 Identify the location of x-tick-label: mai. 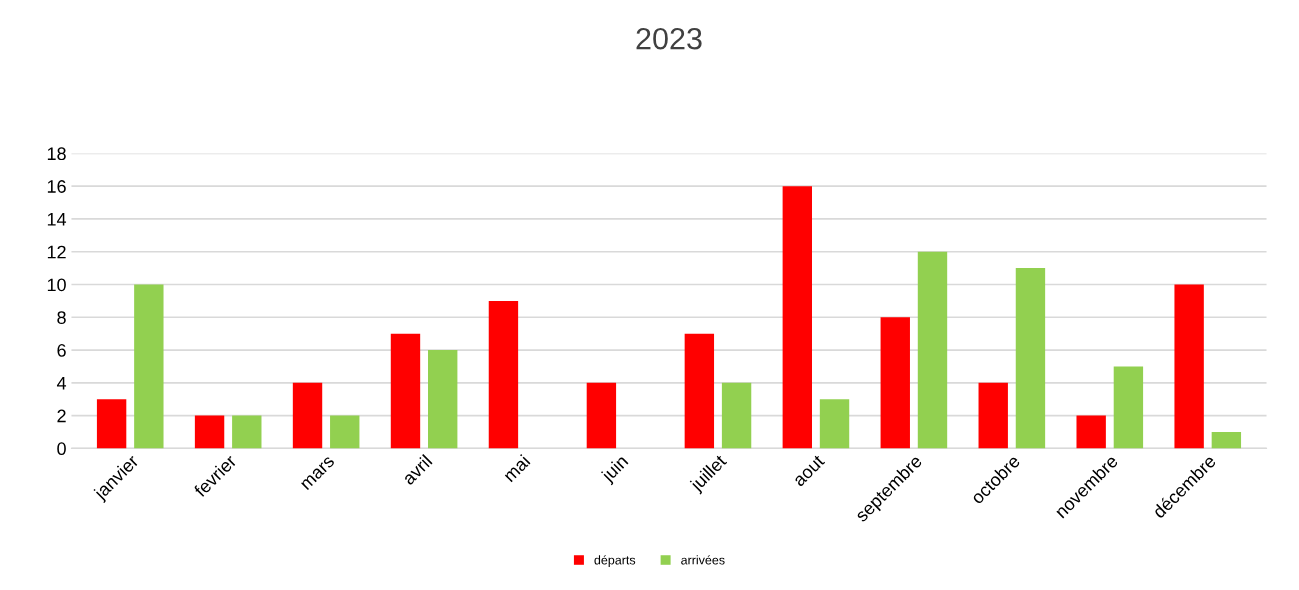
(516, 468).